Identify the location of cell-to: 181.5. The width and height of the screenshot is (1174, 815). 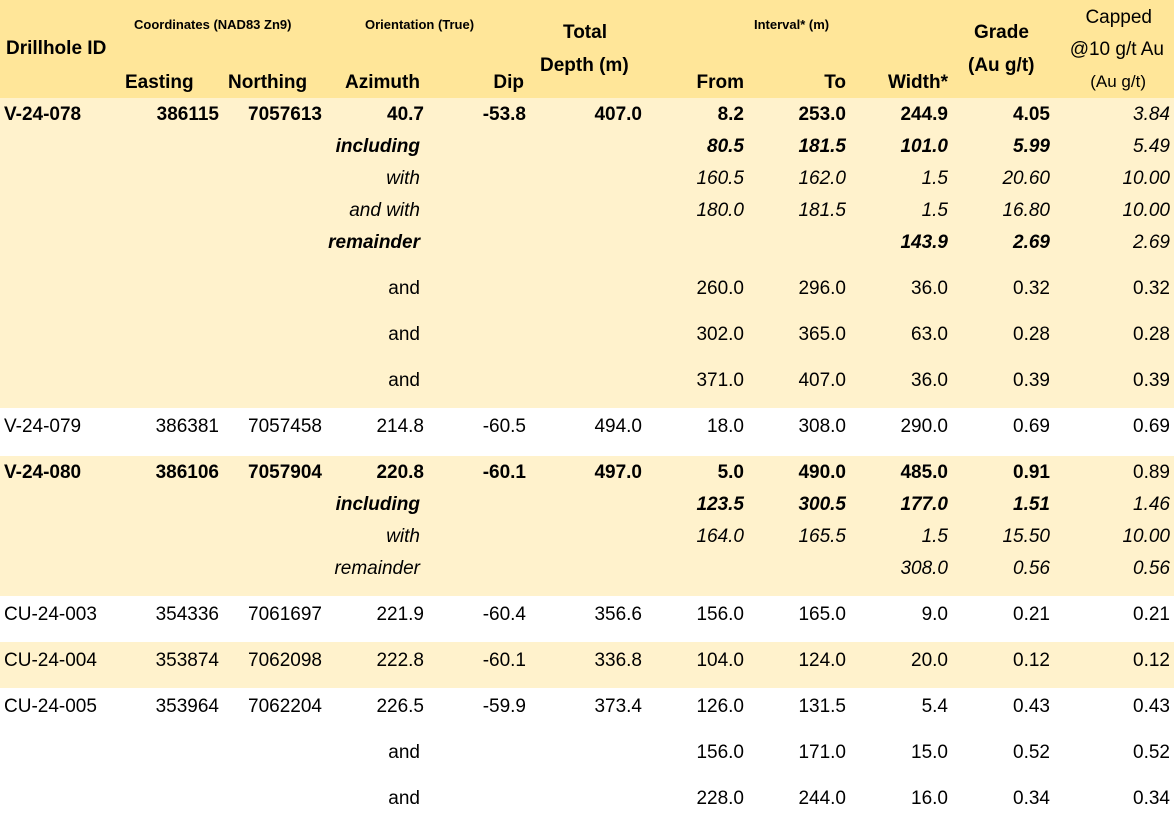
(822, 210).